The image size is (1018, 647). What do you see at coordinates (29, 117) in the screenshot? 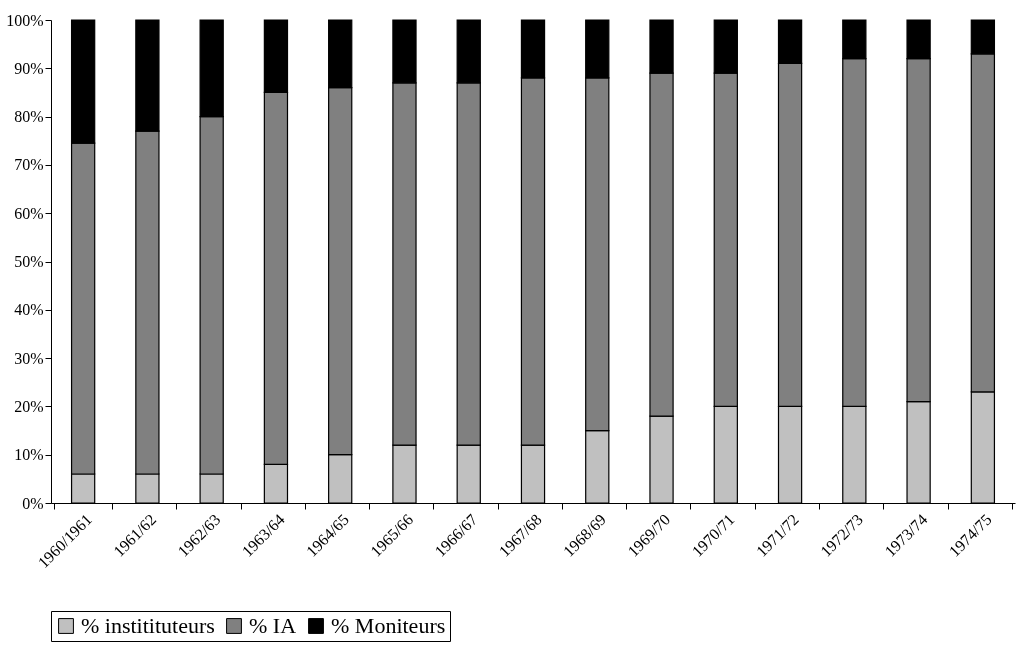
I see `y-tick-label: 80%` at bounding box center [29, 117].